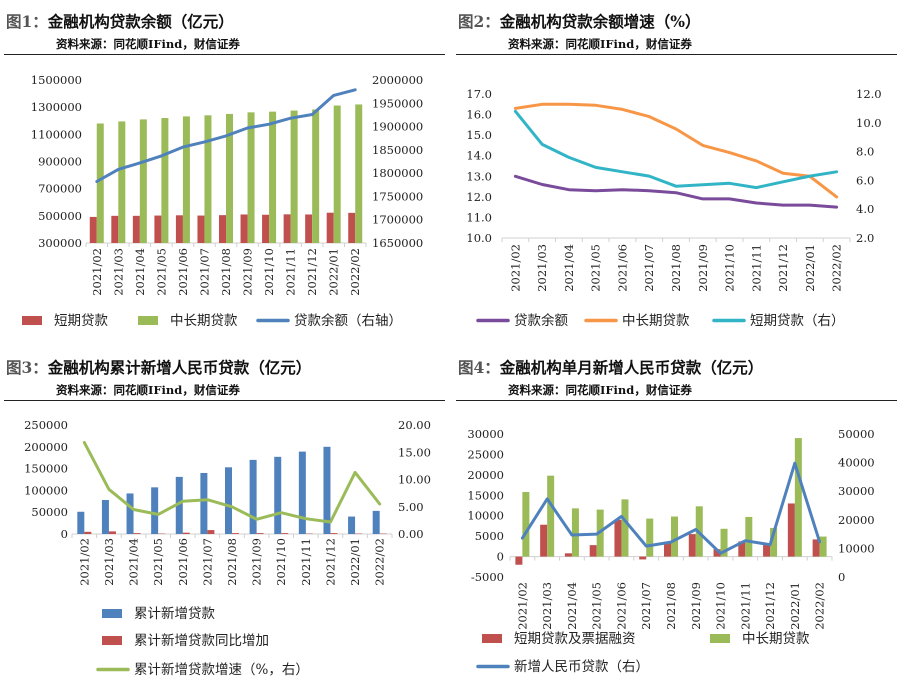 The image size is (903, 691). I want to click on chart-title: 图4：金融机构单月新增人民币贷款（亿元）, so click(611, 367).